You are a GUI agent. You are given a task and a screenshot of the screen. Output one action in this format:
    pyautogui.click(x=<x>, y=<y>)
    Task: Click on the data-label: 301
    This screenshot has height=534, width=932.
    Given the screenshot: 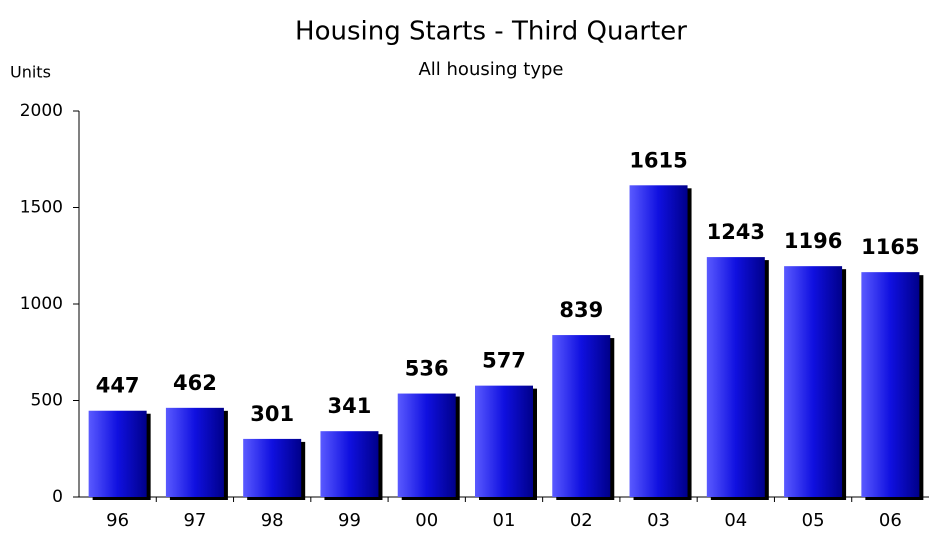 What is the action you would take?
    pyautogui.click(x=272, y=414)
    